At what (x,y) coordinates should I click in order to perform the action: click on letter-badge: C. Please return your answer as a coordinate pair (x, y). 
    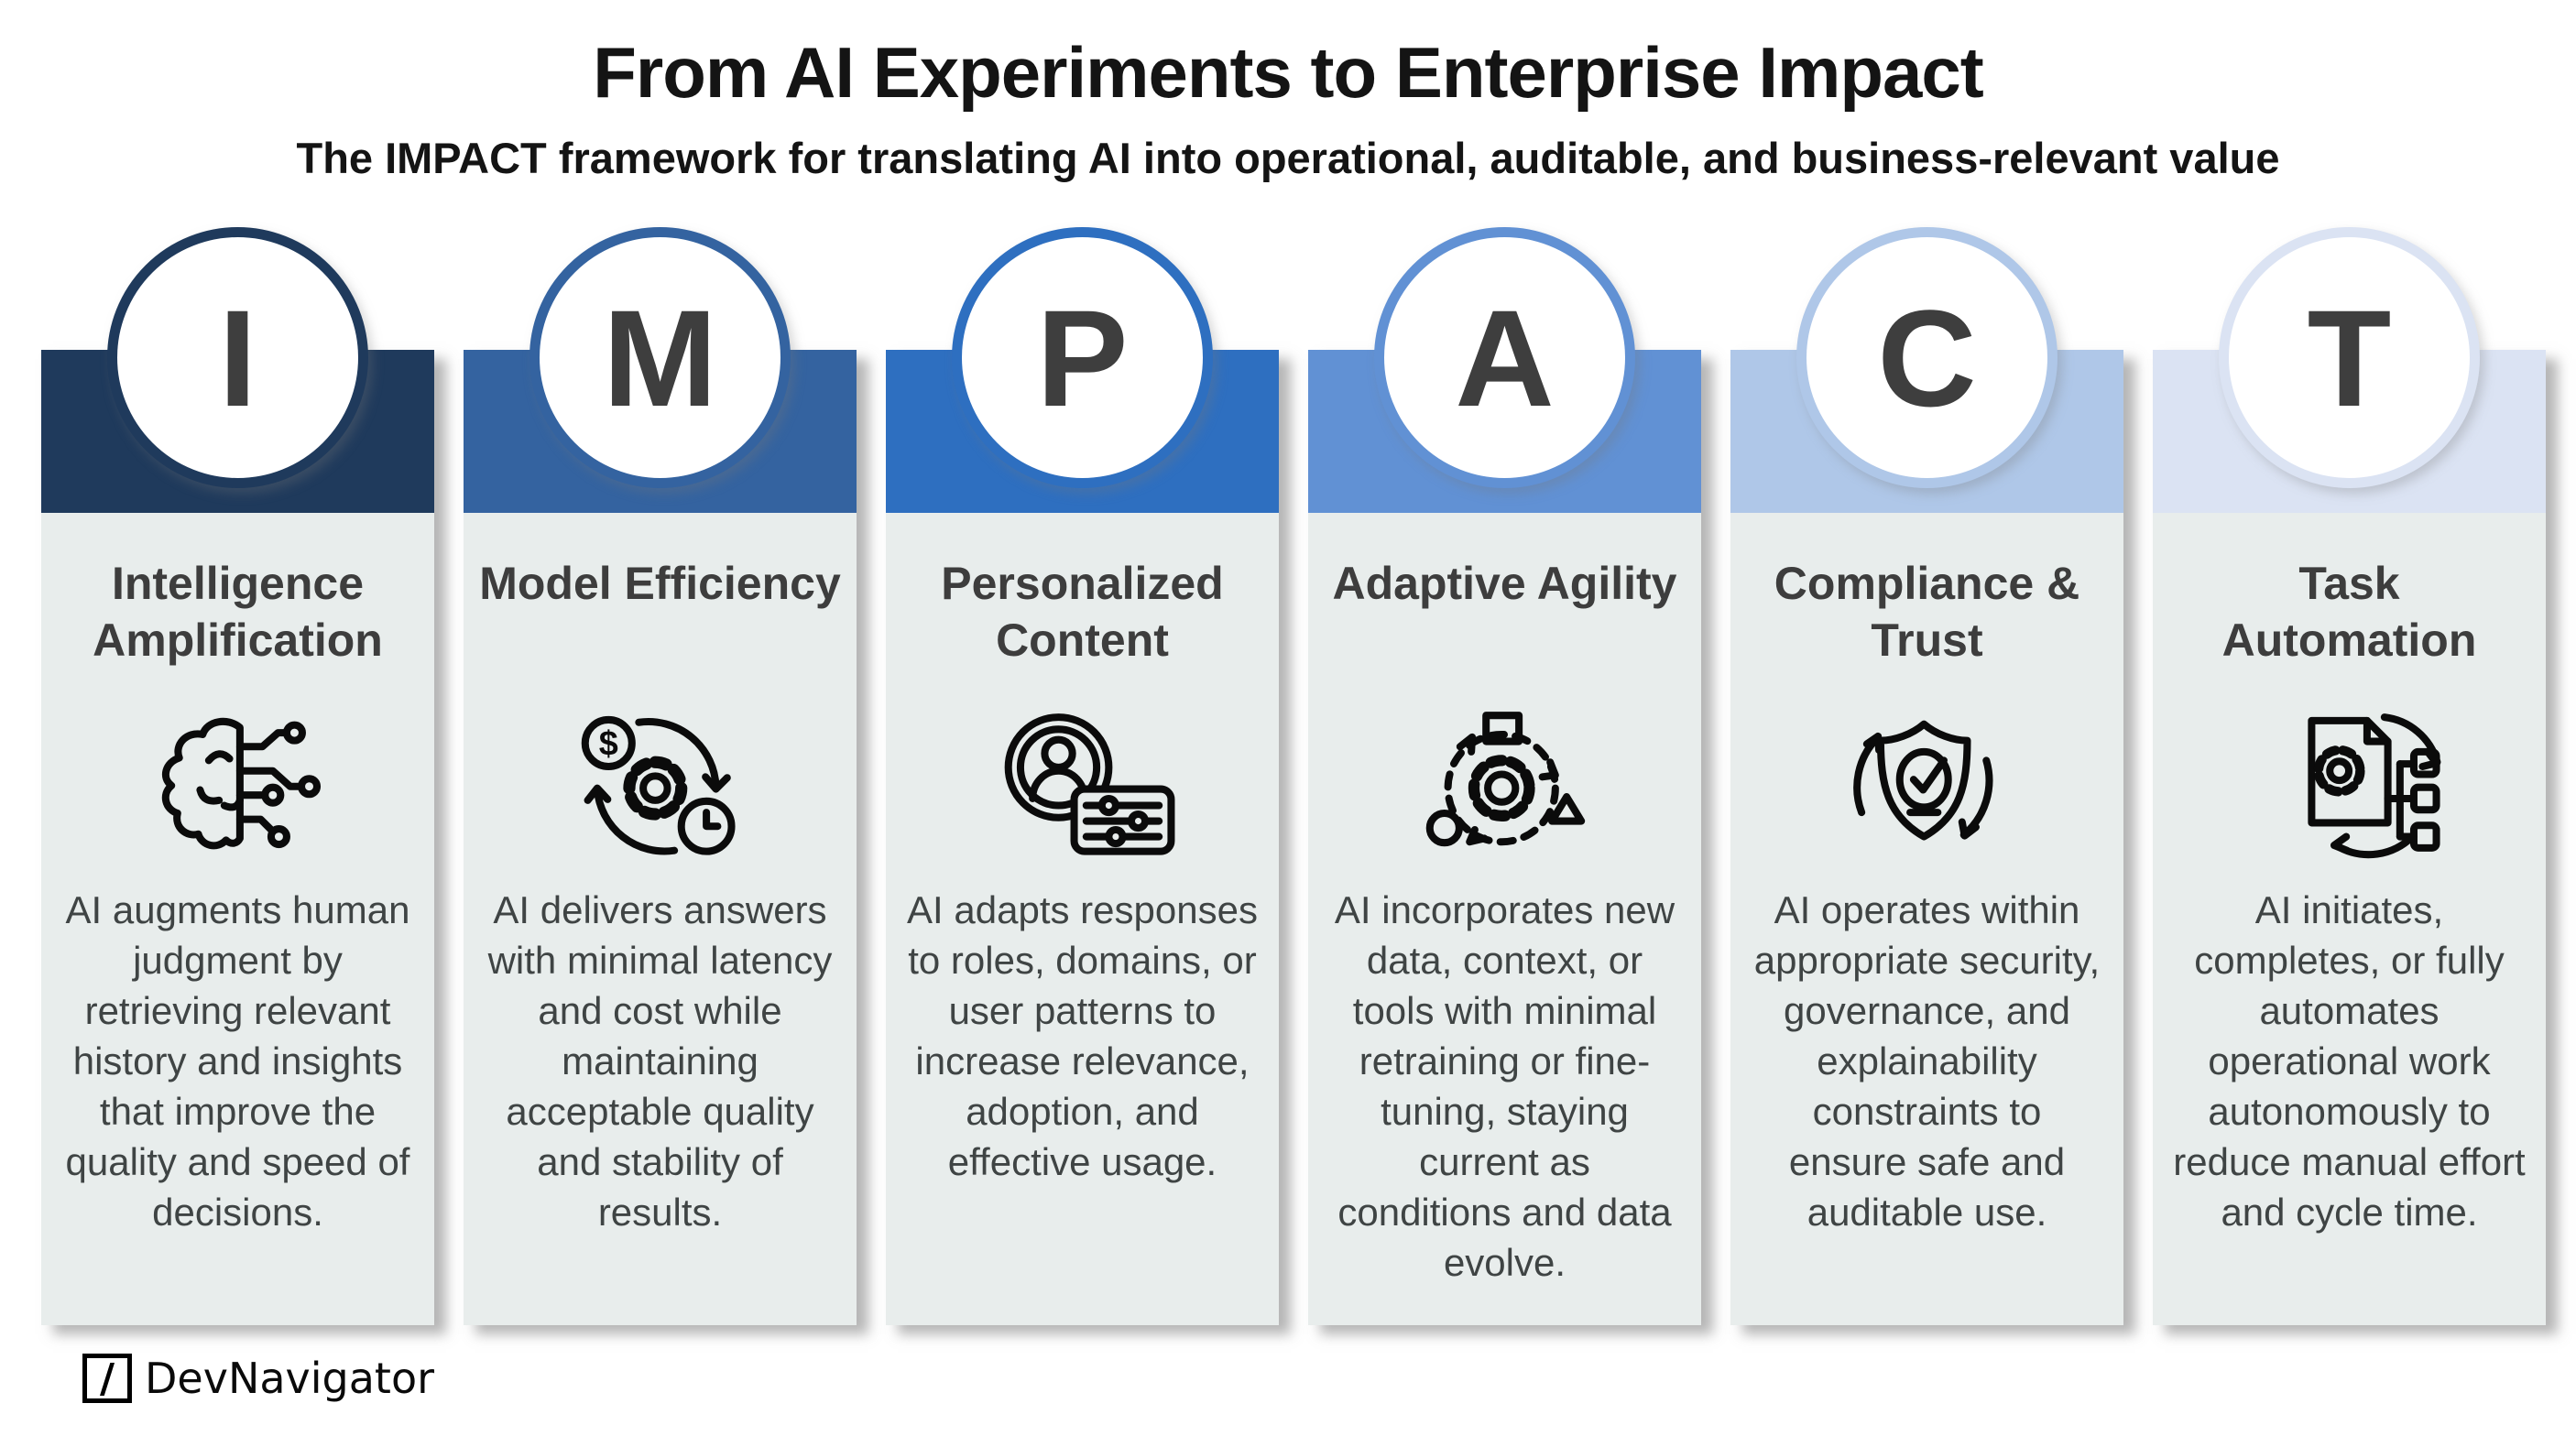
    Looking at the image, I should click on (1927, 357).